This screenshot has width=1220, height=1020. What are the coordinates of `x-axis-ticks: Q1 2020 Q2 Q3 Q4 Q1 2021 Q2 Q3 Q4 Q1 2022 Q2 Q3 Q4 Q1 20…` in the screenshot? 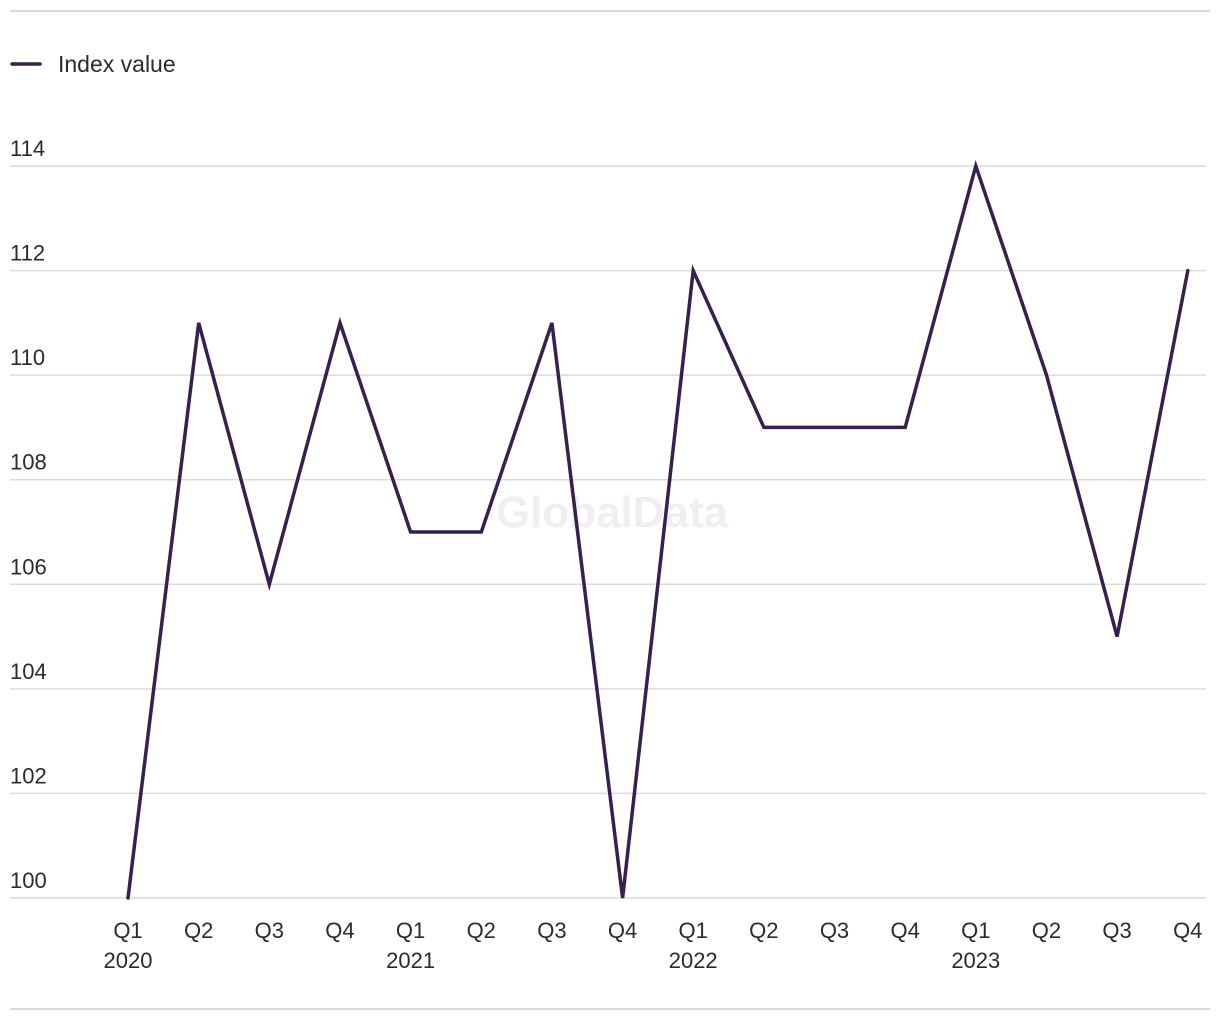 It's located at (653, 945).